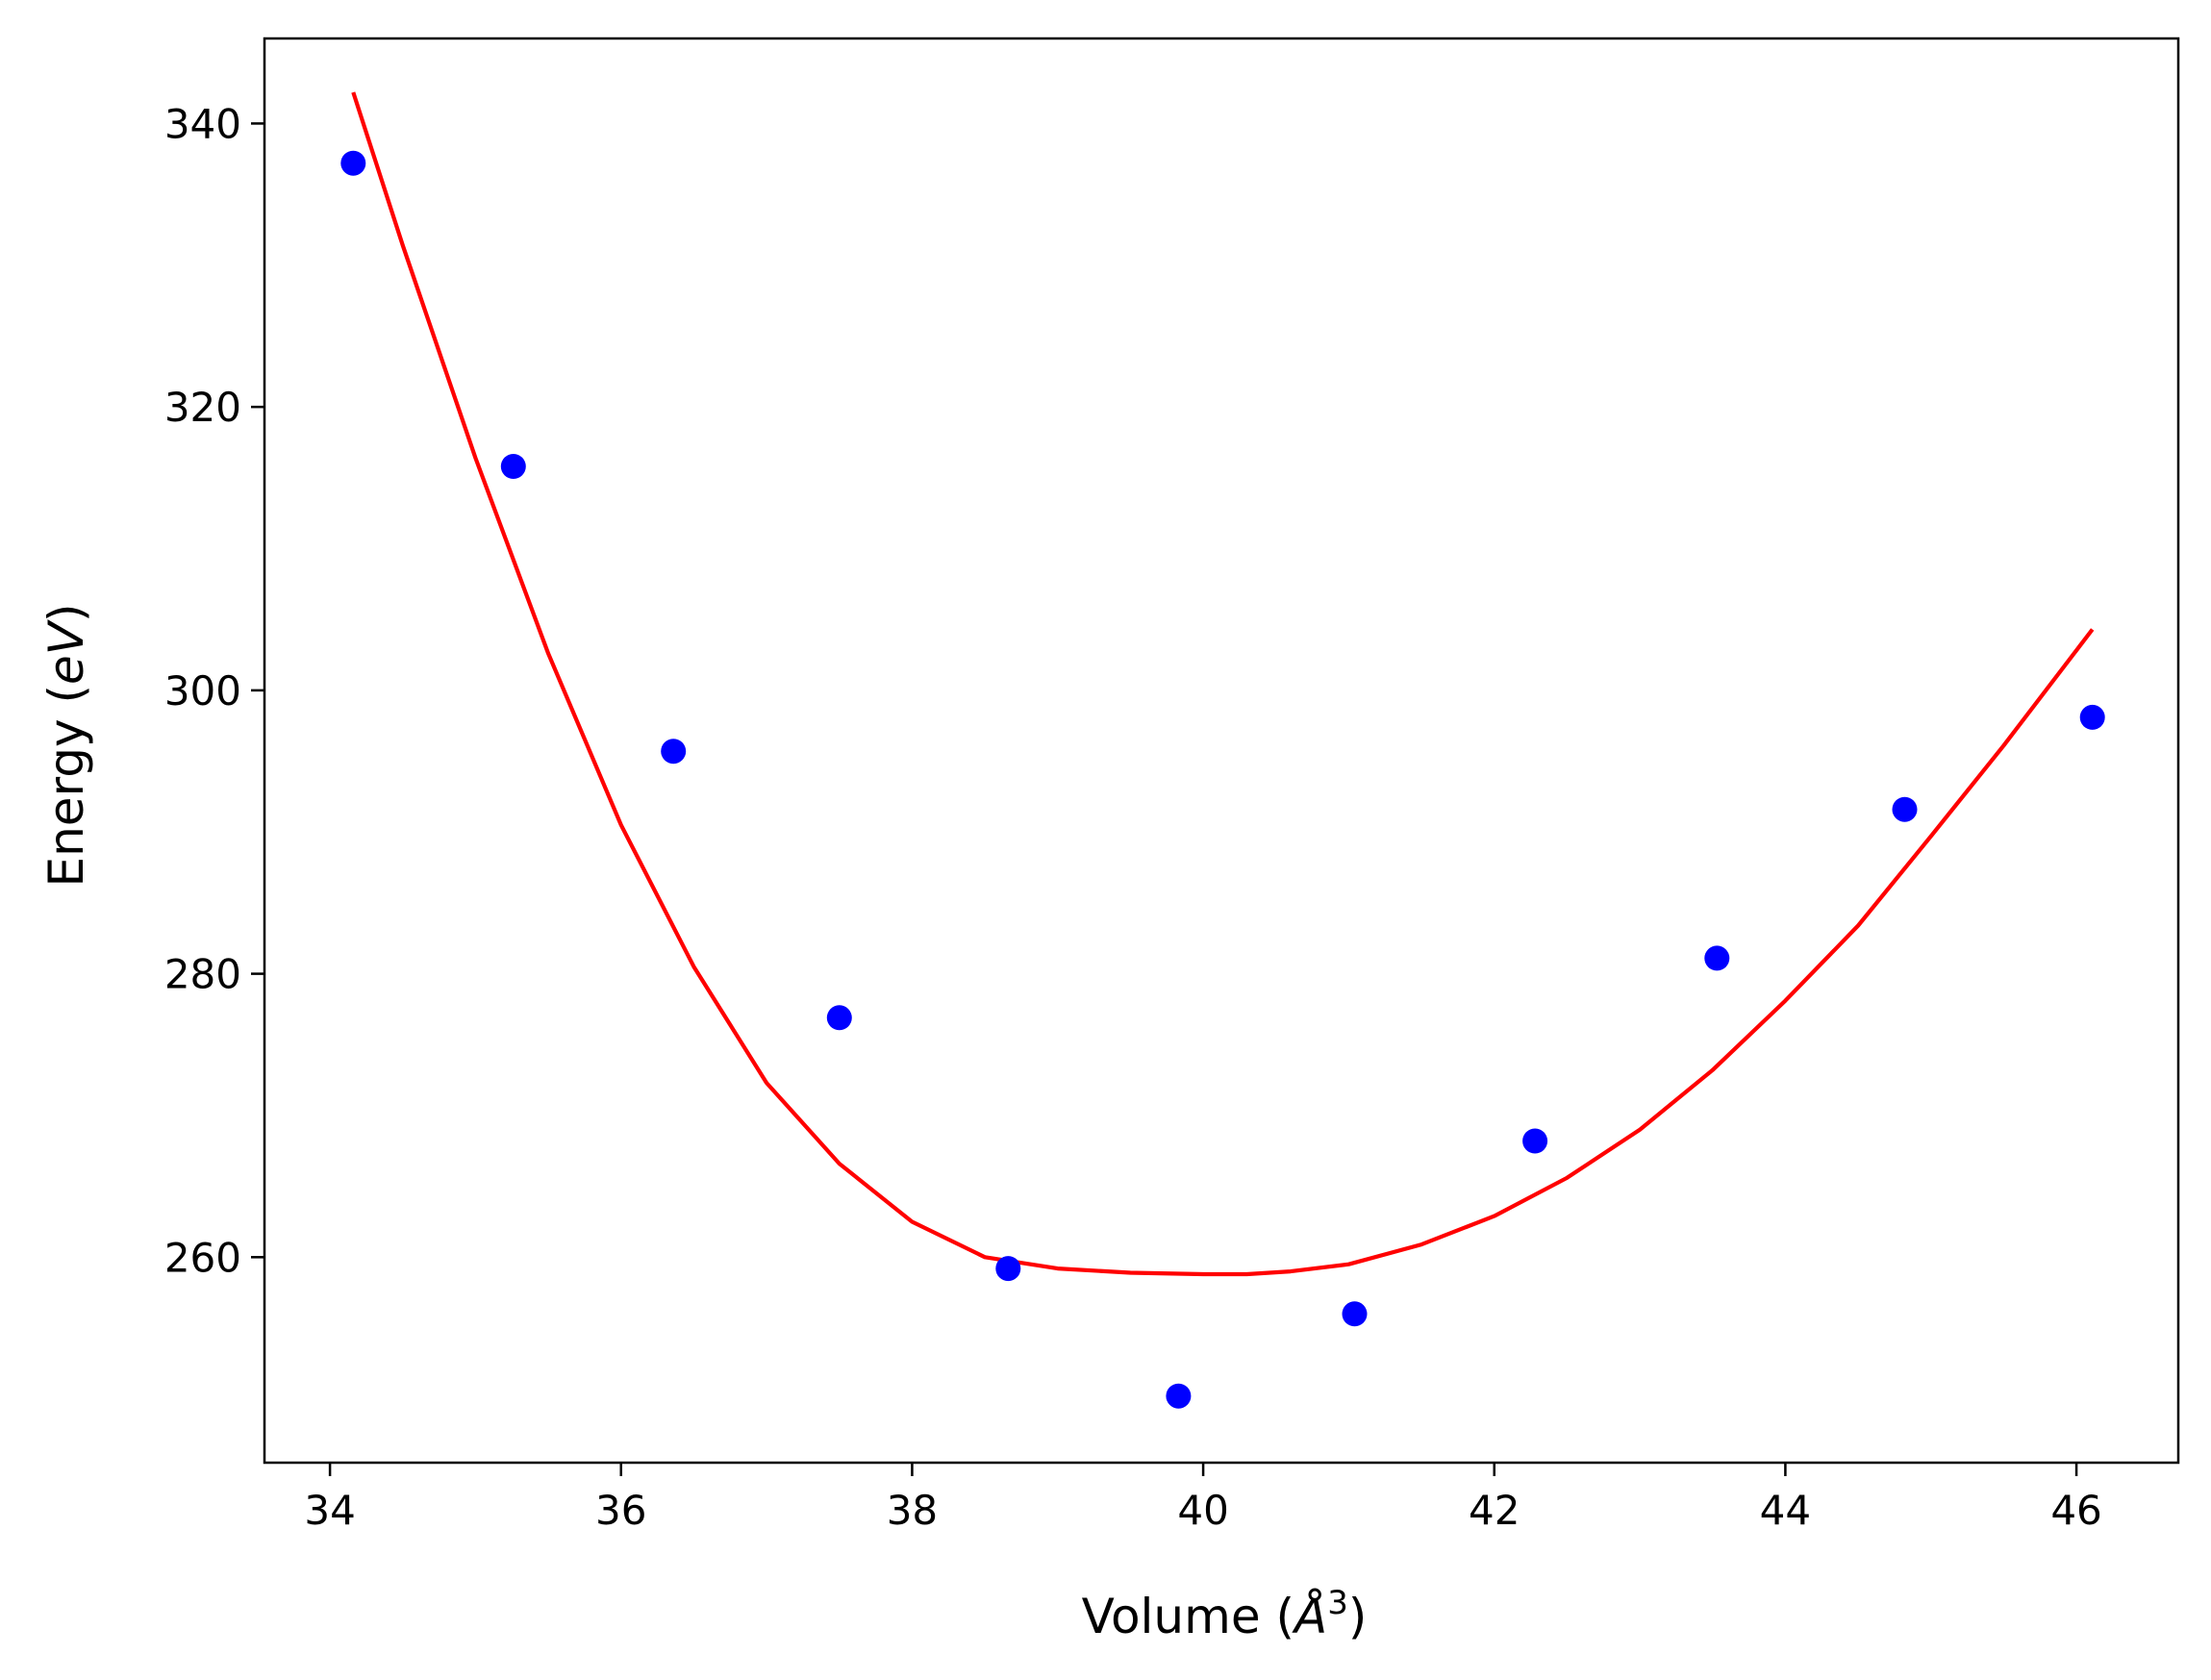 This screenshot has height=1680, width=2211. What do you see at coordinates (203, 1257) in the screenshot?
I see `y-tick-label: 260` at bounding box center [203, 1257].